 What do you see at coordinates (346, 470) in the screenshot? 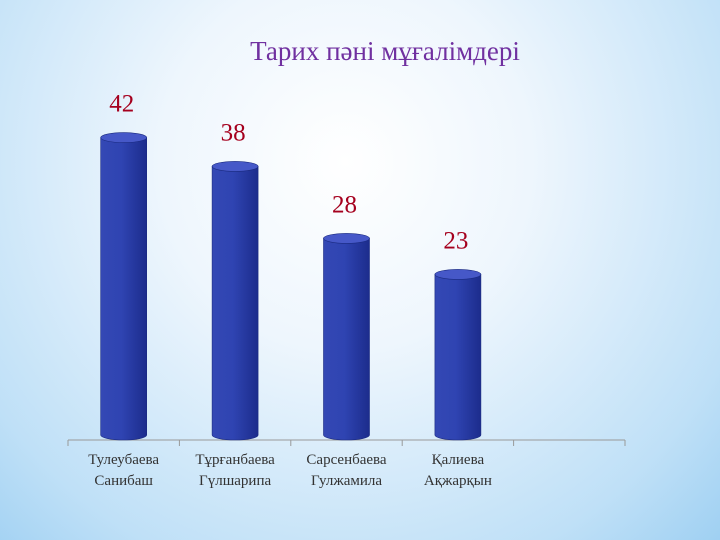
I see `x-tick-label: Сарсенбаева Гулжамила` at bounding box center [346, 470].